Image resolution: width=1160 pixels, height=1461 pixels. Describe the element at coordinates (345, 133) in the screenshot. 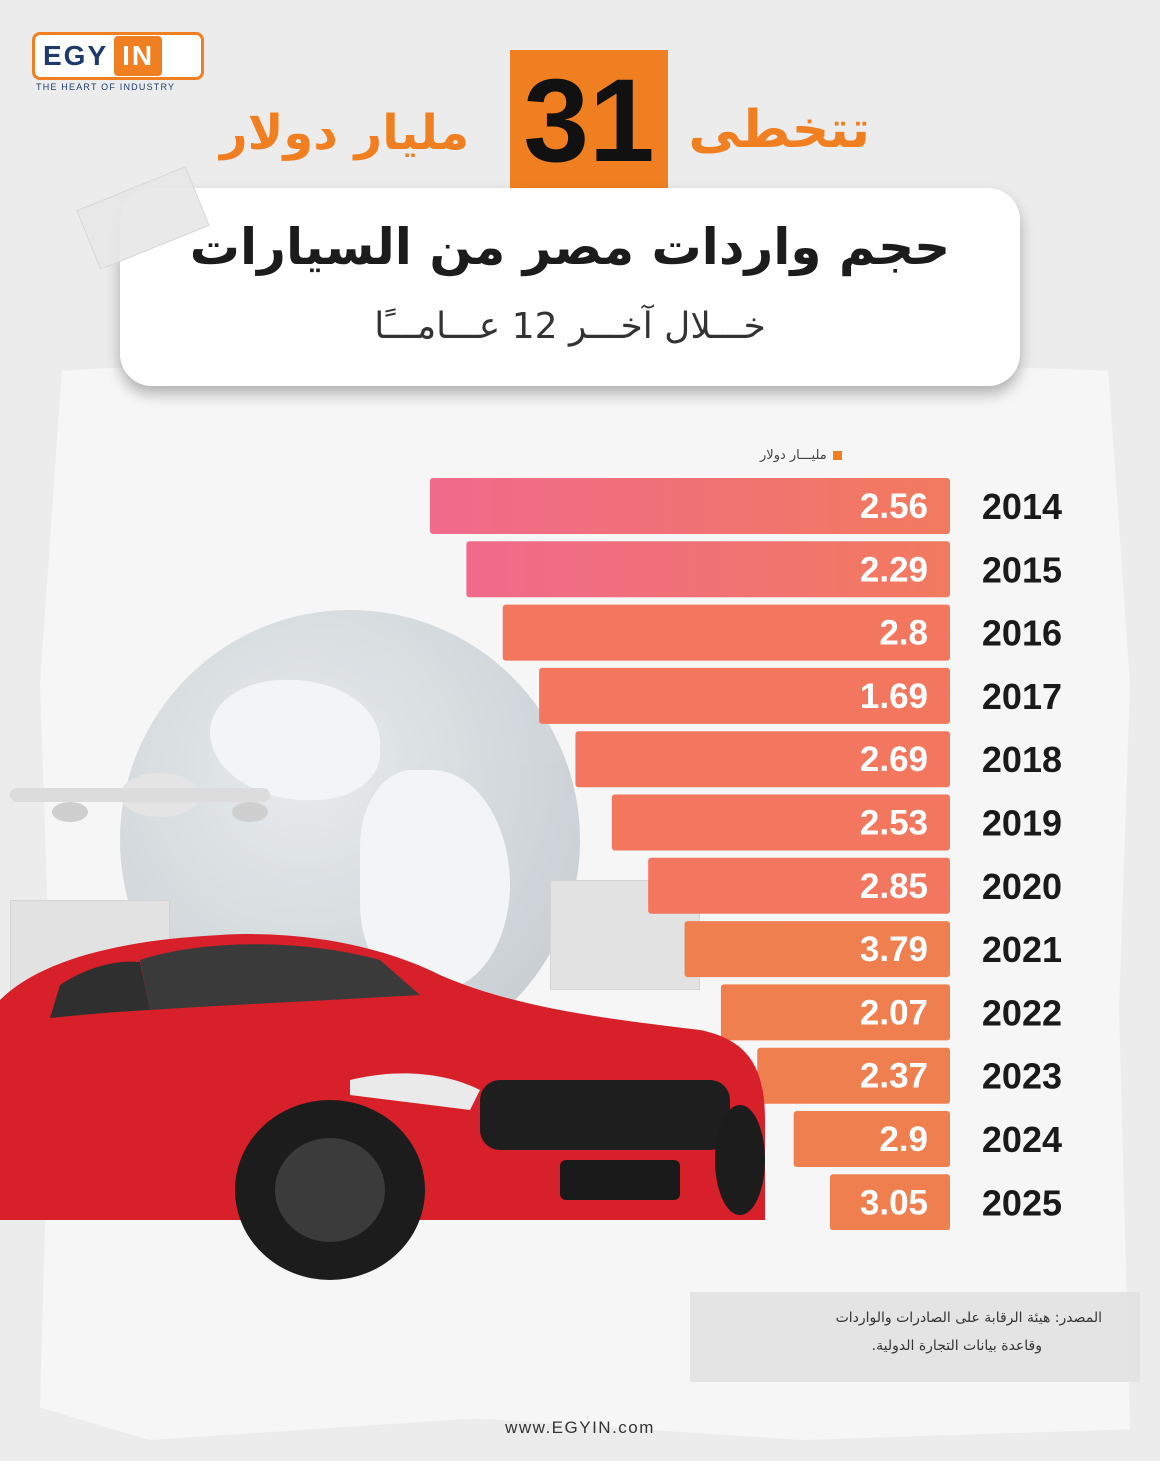

I see `headline-unit: مليار دولار` at that location.